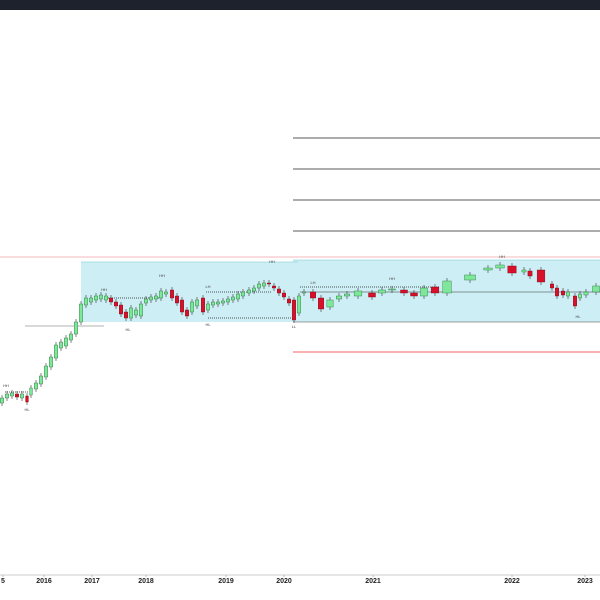  What do you see at coordinates (3, 581) in the screenshot?
I see `x-tick-label: 5` at bounding box center [3, 581].